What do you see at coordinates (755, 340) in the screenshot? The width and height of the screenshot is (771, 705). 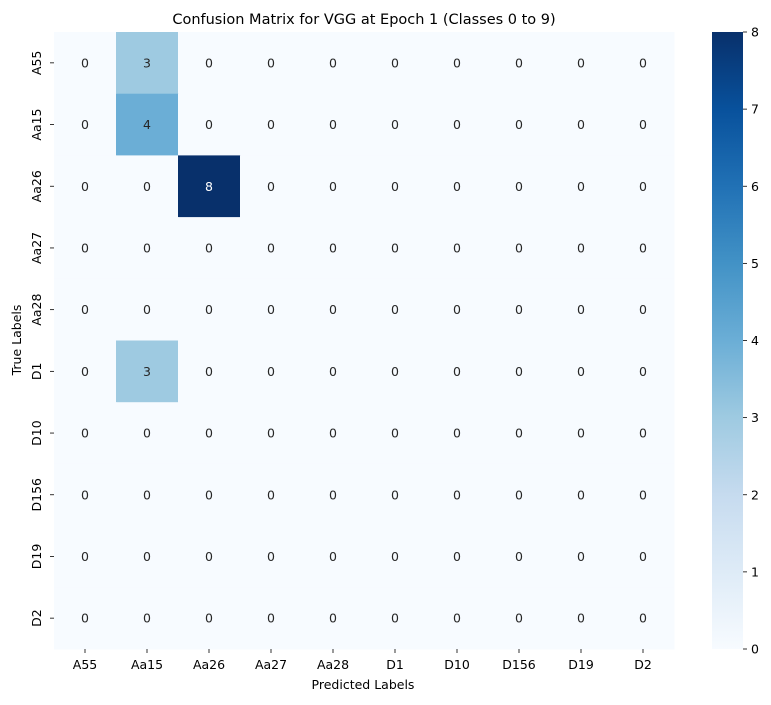 I see `colorbar-tick-label: 4` at bounding box center [755, 340].